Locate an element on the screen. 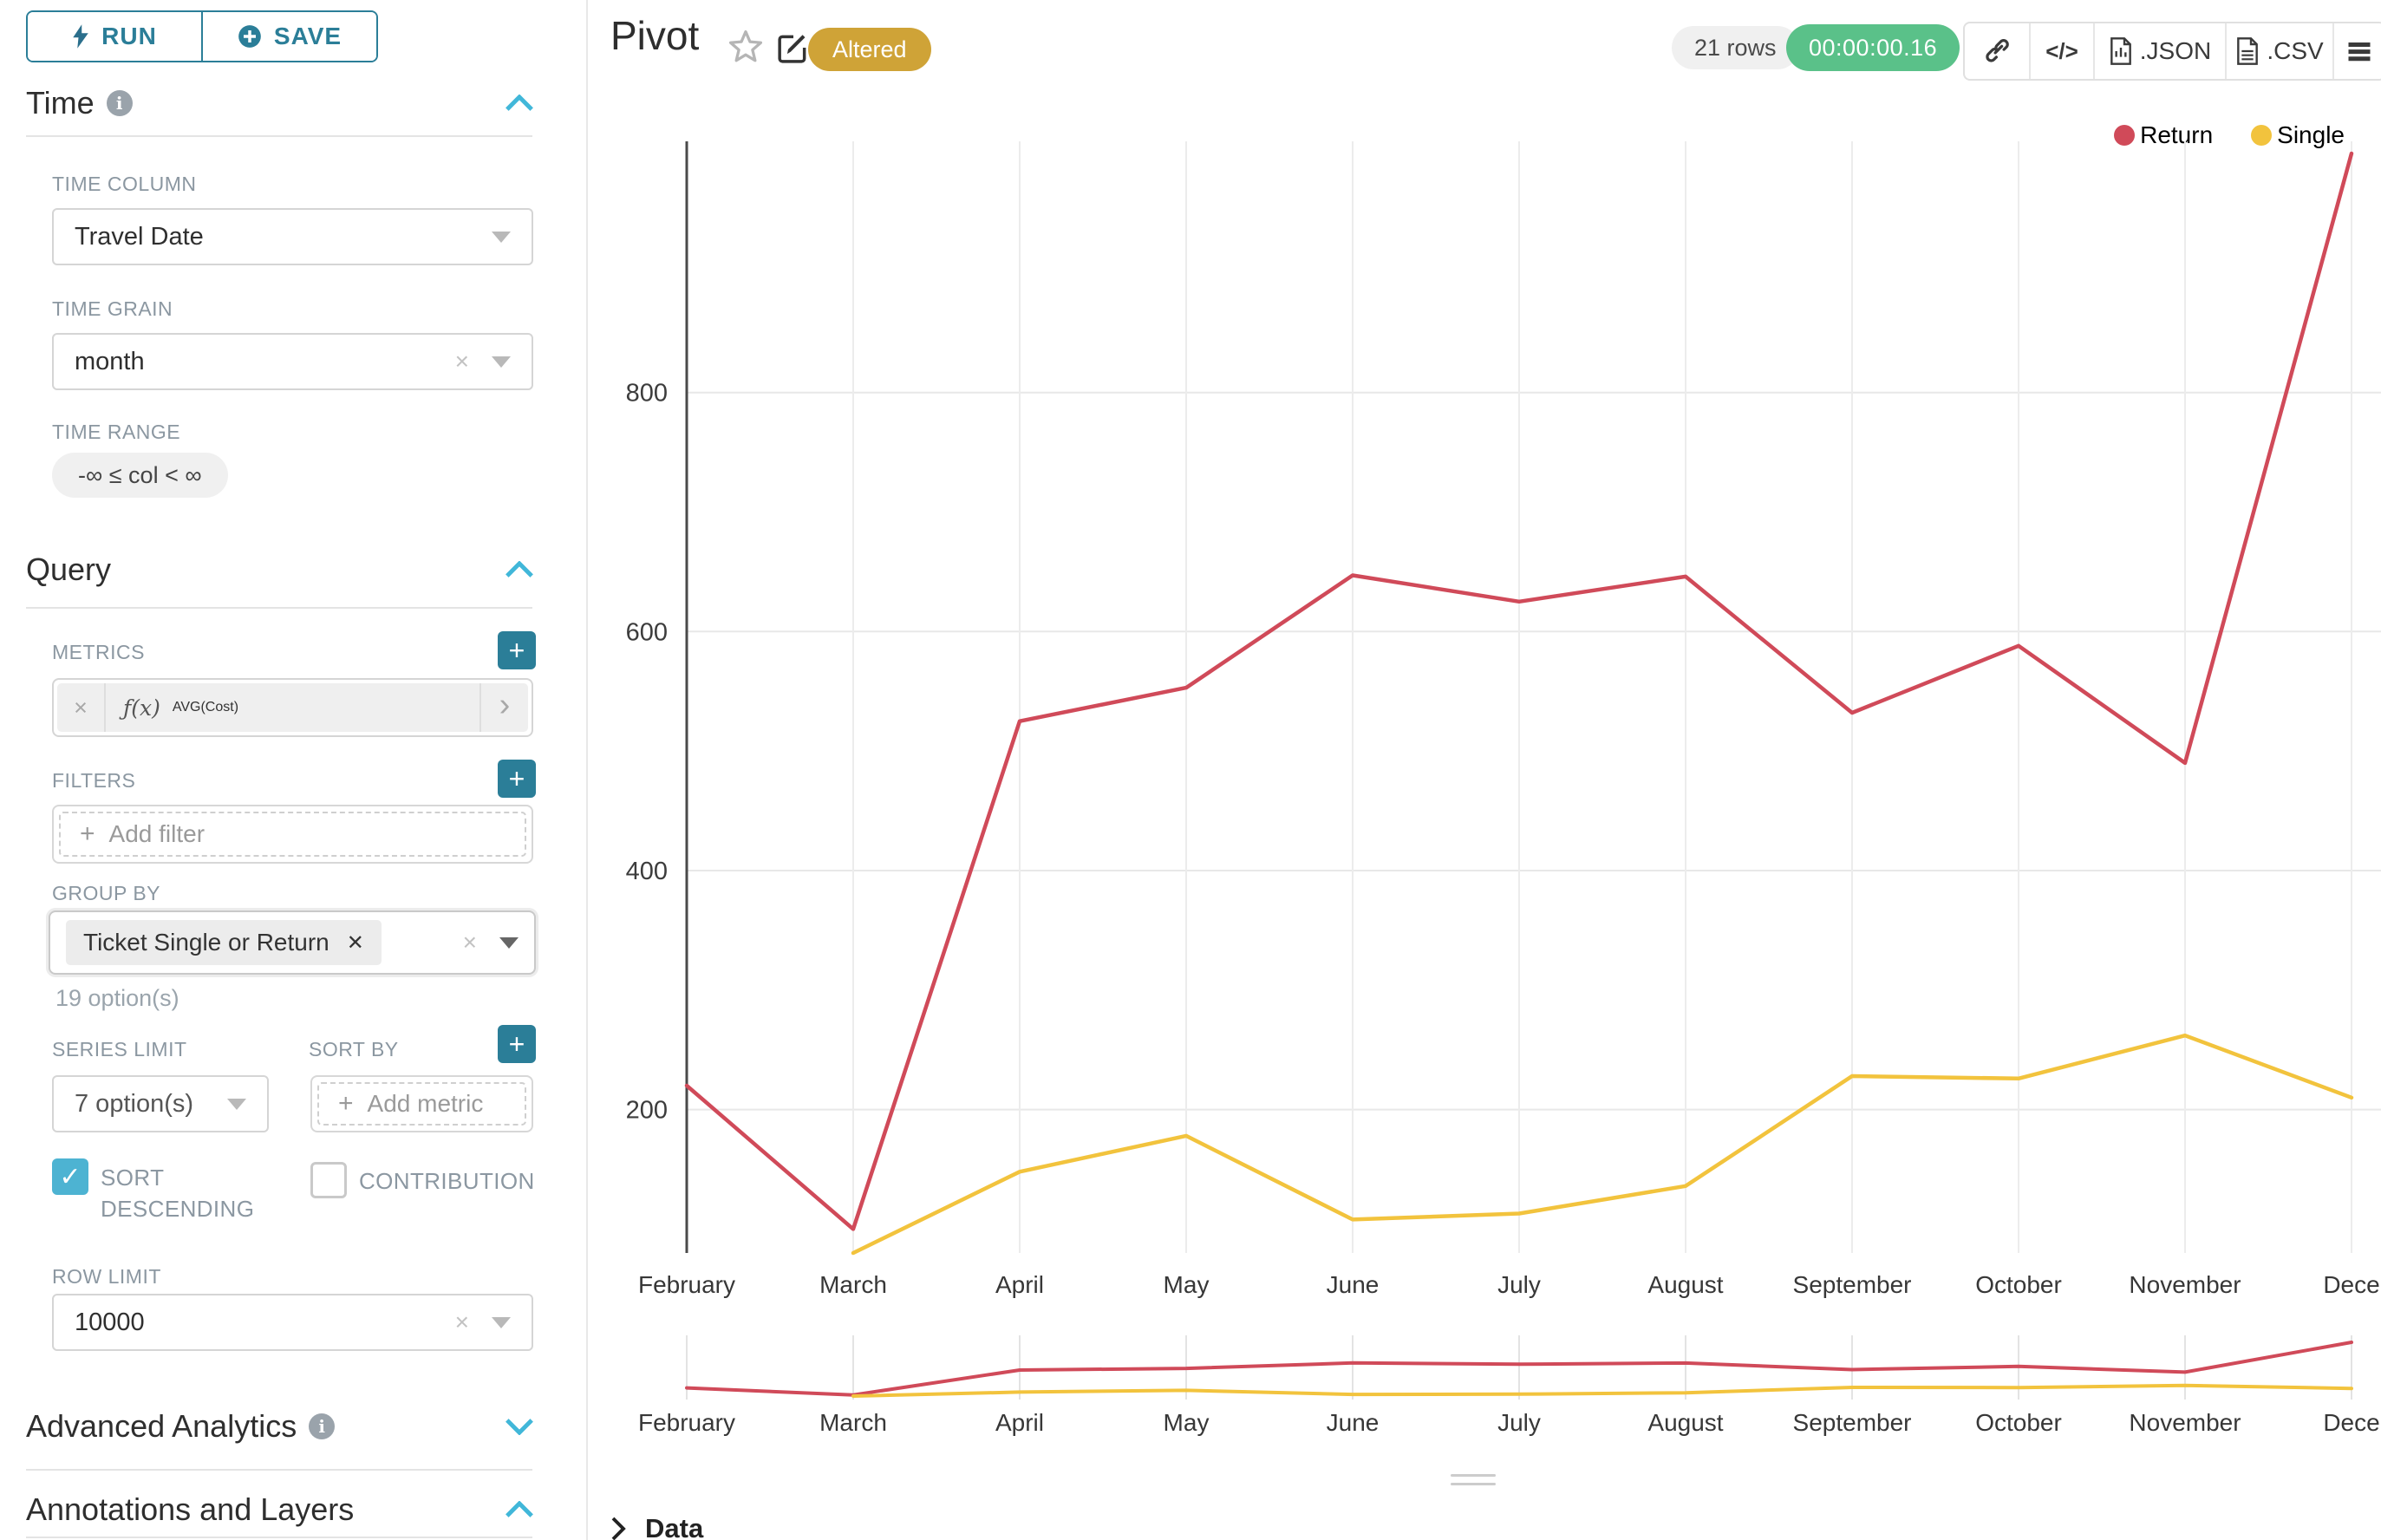  star-icon is located at coordinates (746, 47).